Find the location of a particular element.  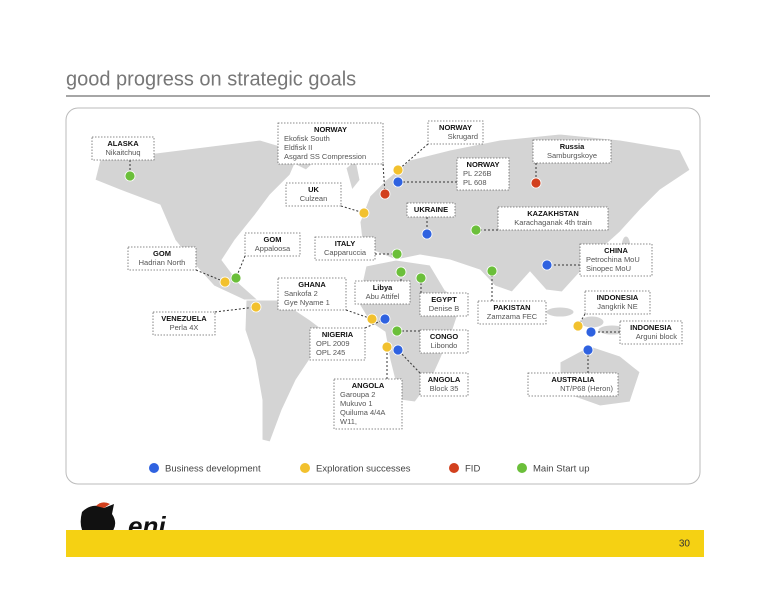

callout-title: CONGO is located at coordinates (444, 336).